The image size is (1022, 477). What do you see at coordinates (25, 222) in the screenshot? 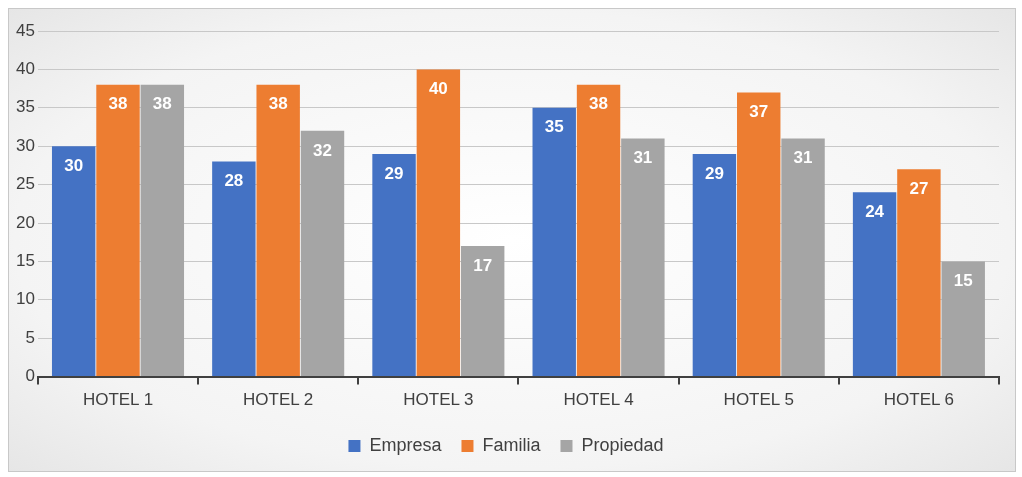
I see `y-tick-label: 20` at bounding box center [25, 222].